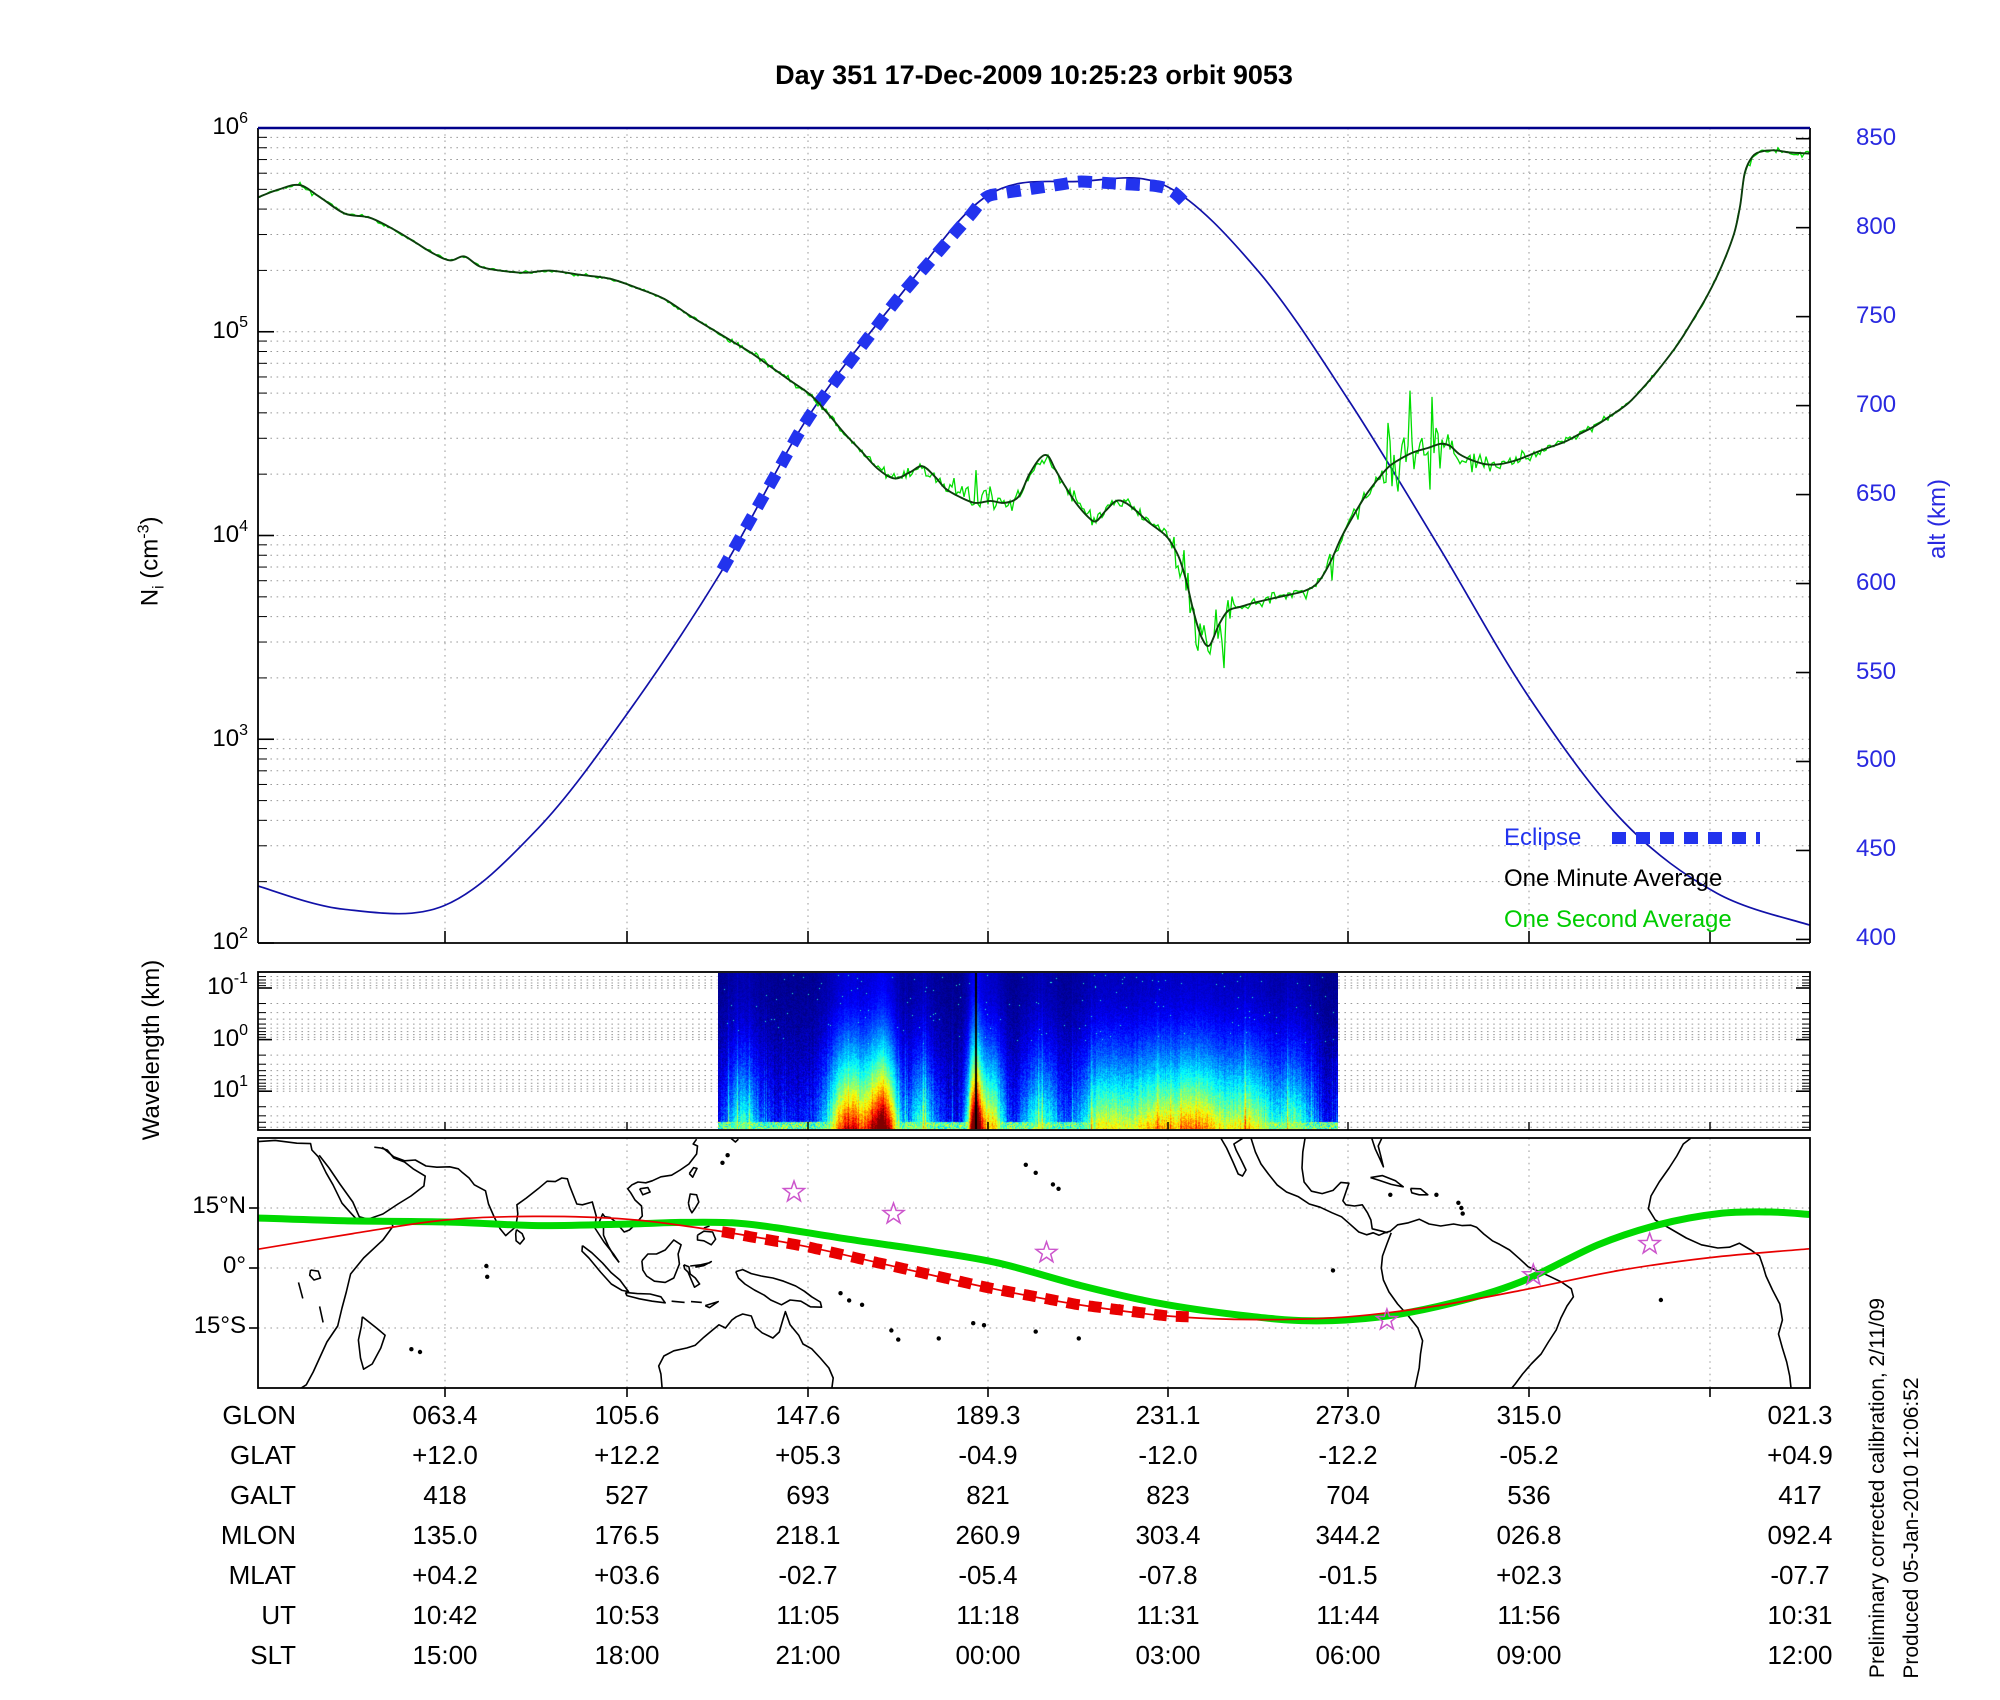 The width and height of the screenshot is (2000, 1700). I want to click on table-cell: 315.0, so click(1529, 1415).